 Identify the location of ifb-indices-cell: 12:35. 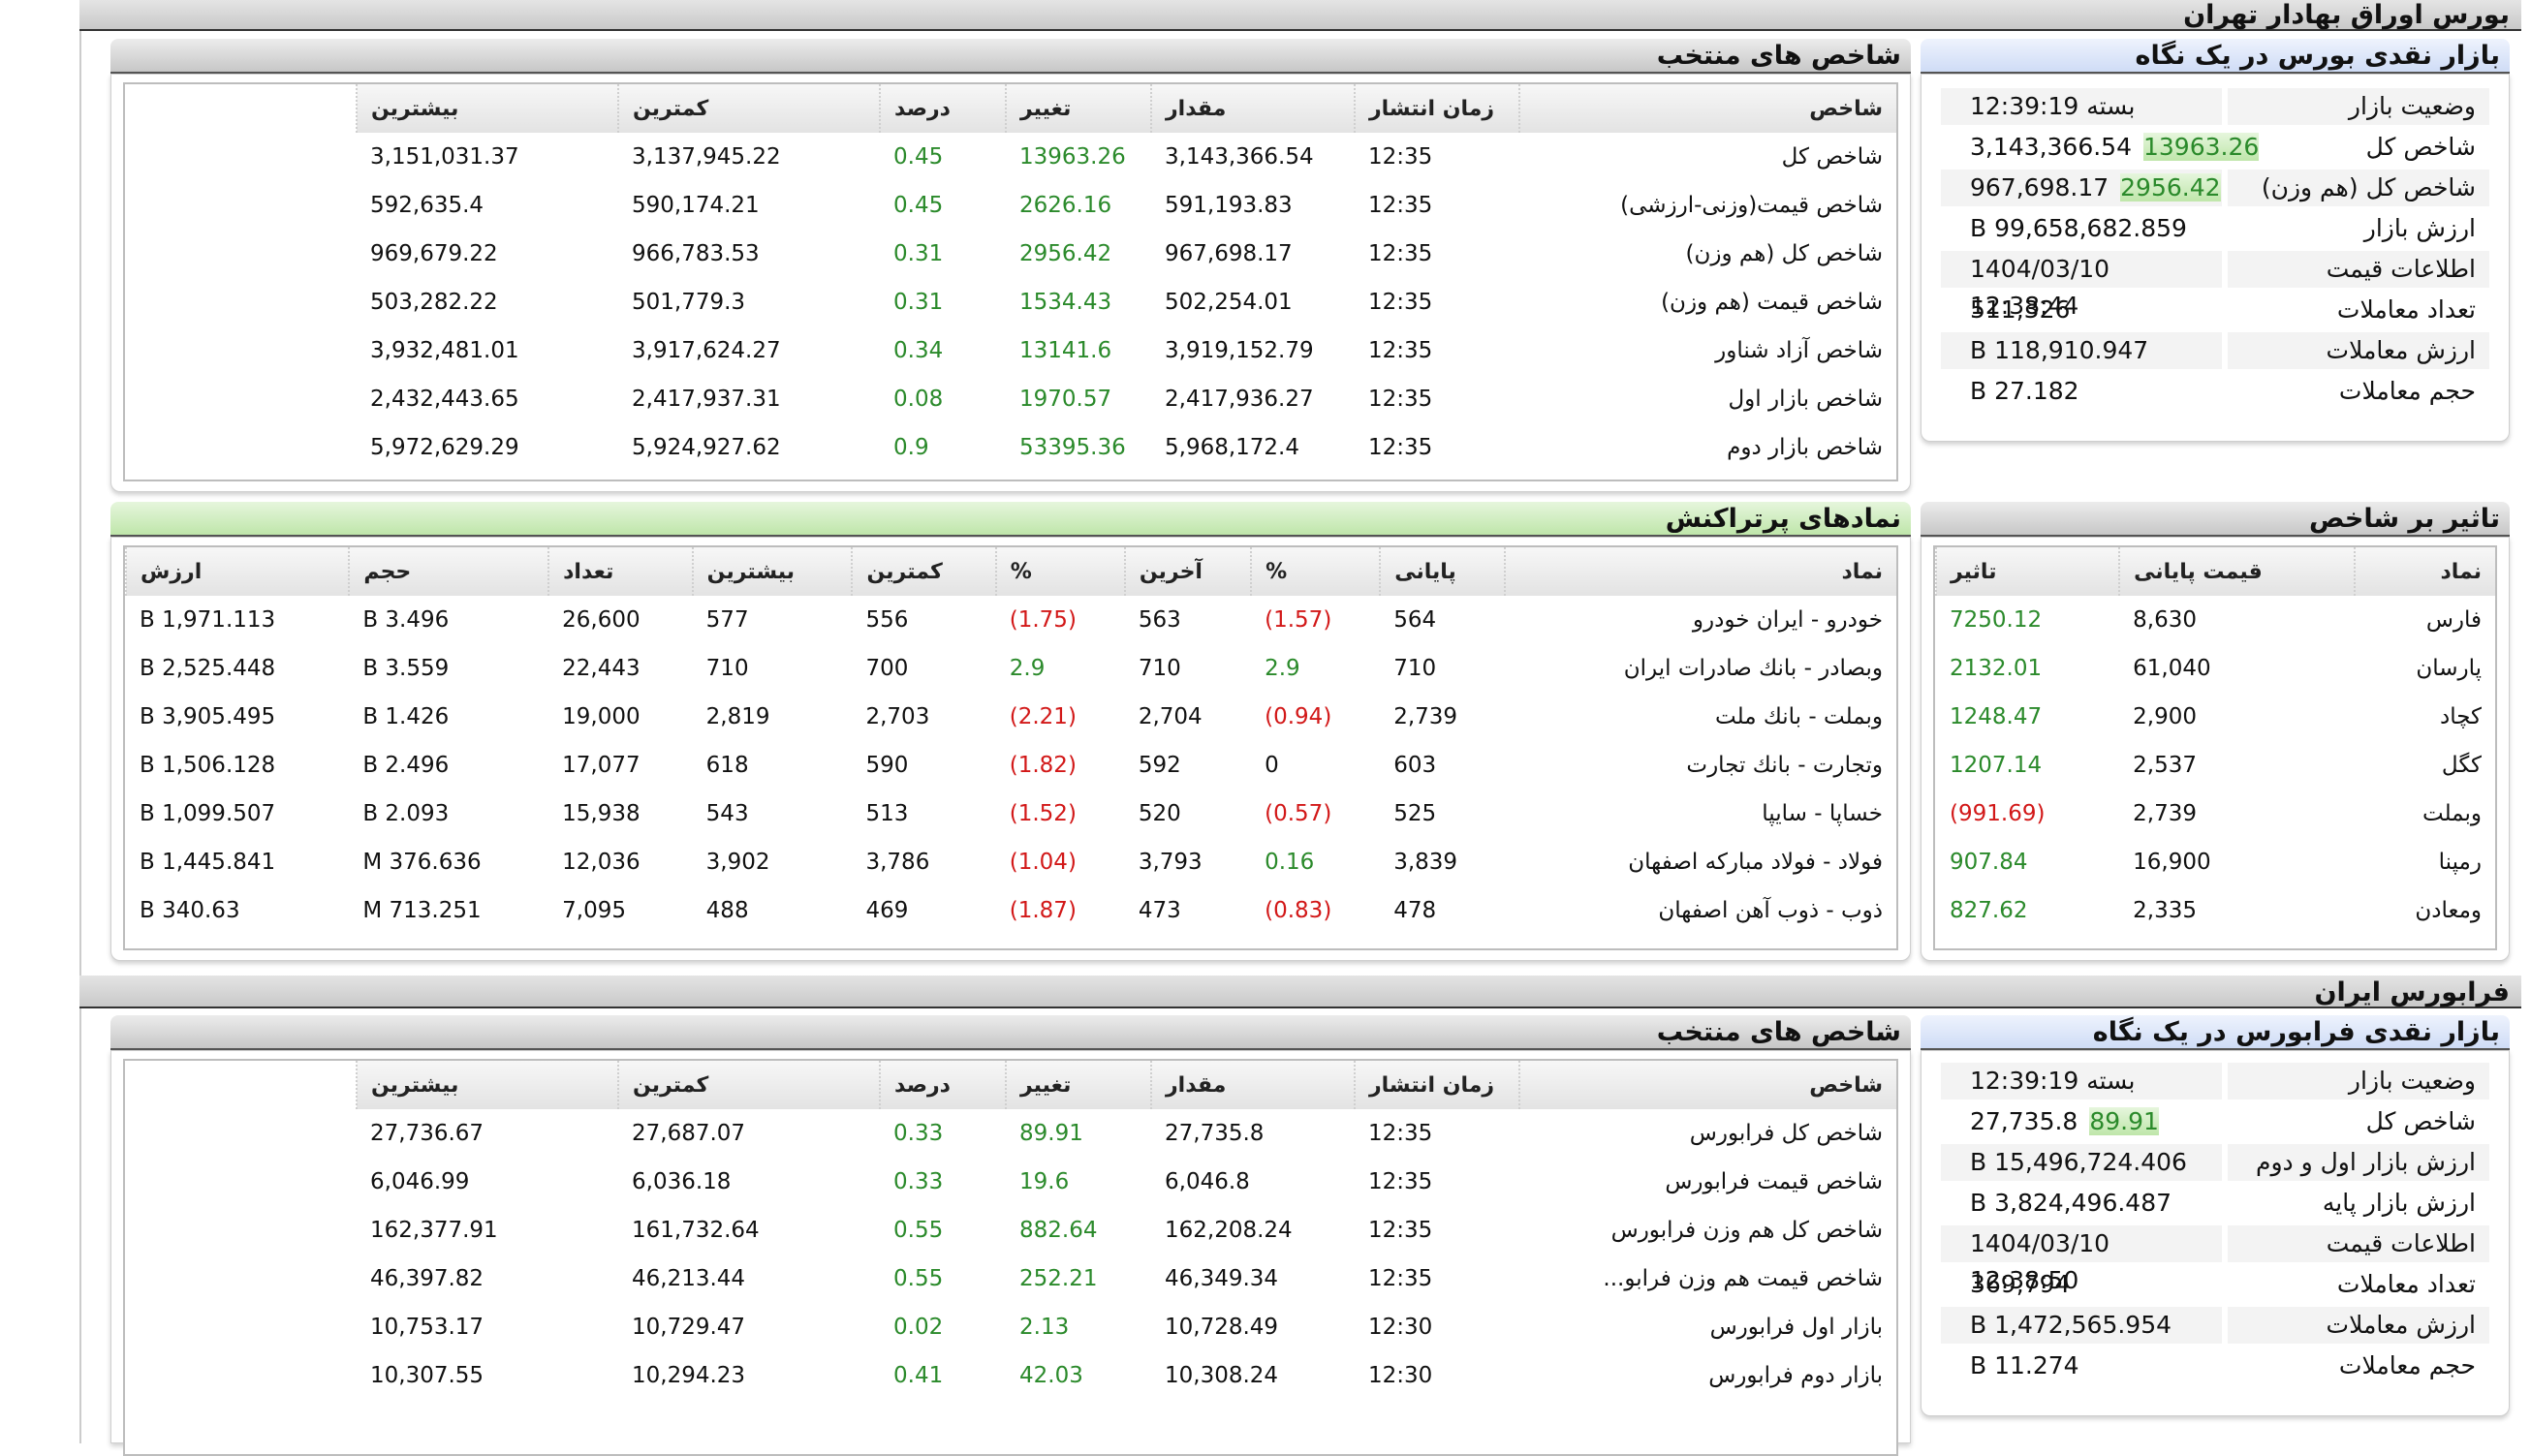
(1400, 1181).